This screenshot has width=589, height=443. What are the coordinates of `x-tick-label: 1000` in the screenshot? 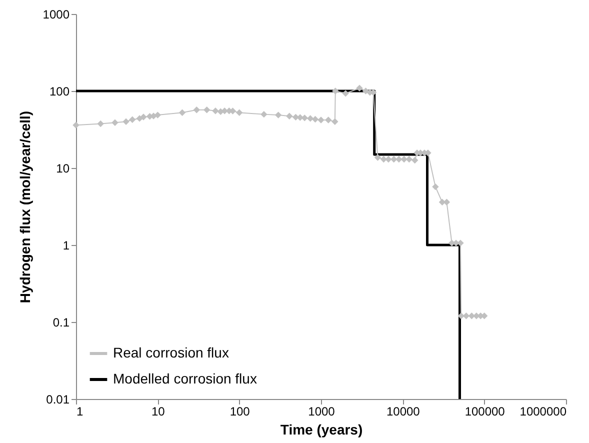 It's located at (322, 411).